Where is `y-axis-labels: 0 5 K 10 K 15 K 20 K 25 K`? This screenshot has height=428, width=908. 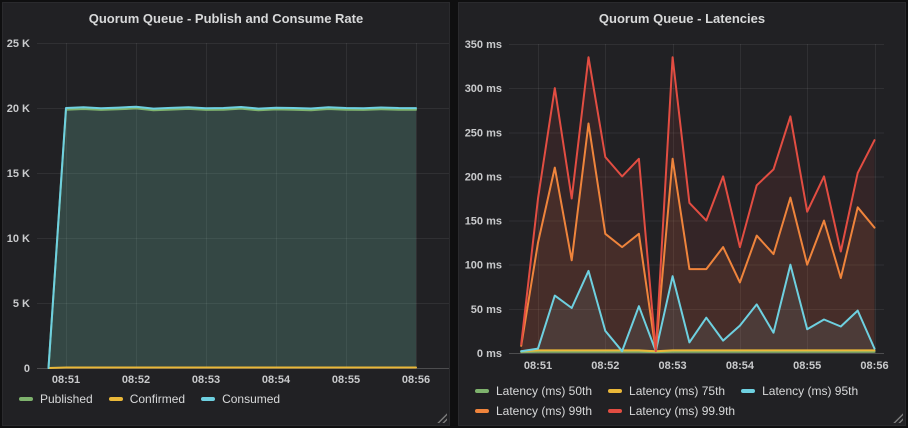
y-axis-labels: 0 5 K 10 K 15 K 20 K 25 K is located at coordinates (18, 206).